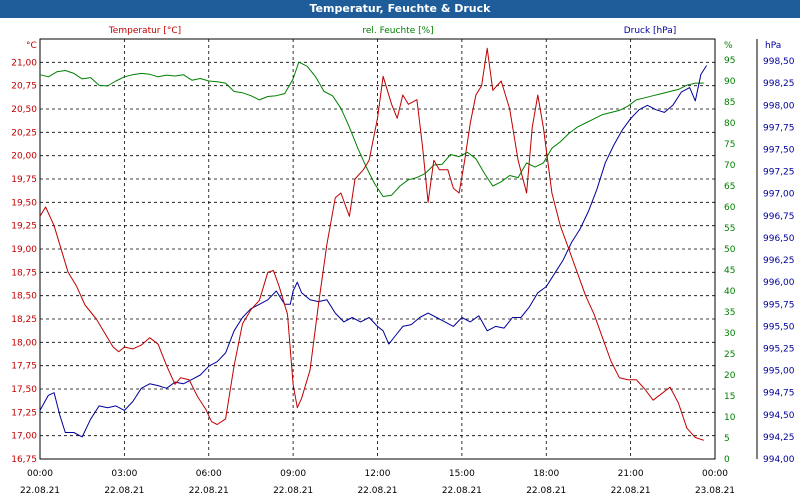 The width and height of the screenshot is (800, 500). I want to click on y-tick-pressure: 994,00, so click(779, 460).